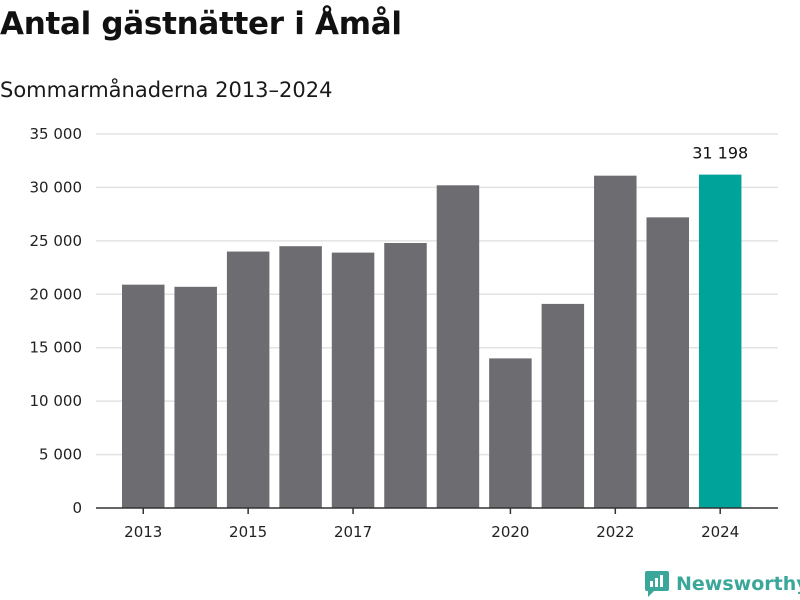  What do you see at coordinates (56, 187) in the screenshot?
I see `y-tick-label: 30 000` at bounding box center [56, 187].